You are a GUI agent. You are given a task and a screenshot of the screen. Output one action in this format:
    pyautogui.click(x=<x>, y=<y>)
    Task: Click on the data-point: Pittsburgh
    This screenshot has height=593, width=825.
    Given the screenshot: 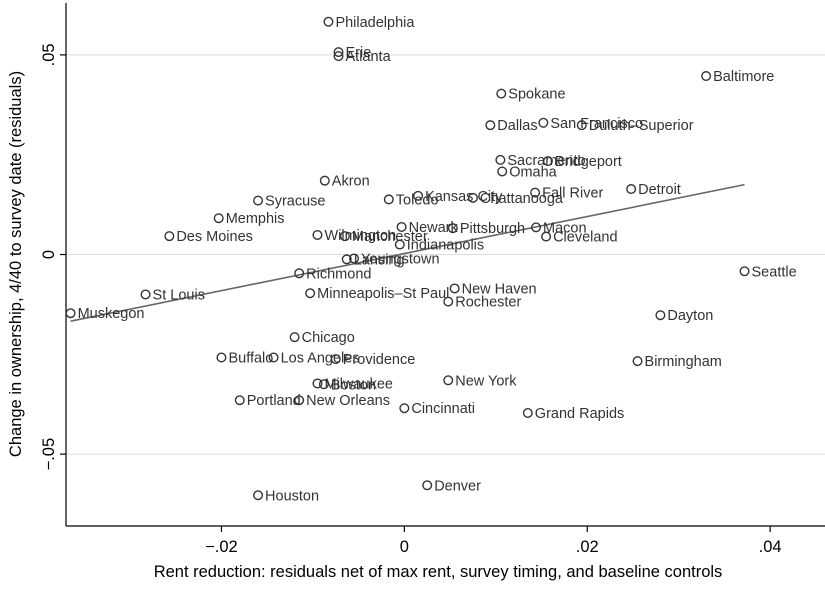 What is the action you would take?
    pyautogui.click(x=486, y=229)
    